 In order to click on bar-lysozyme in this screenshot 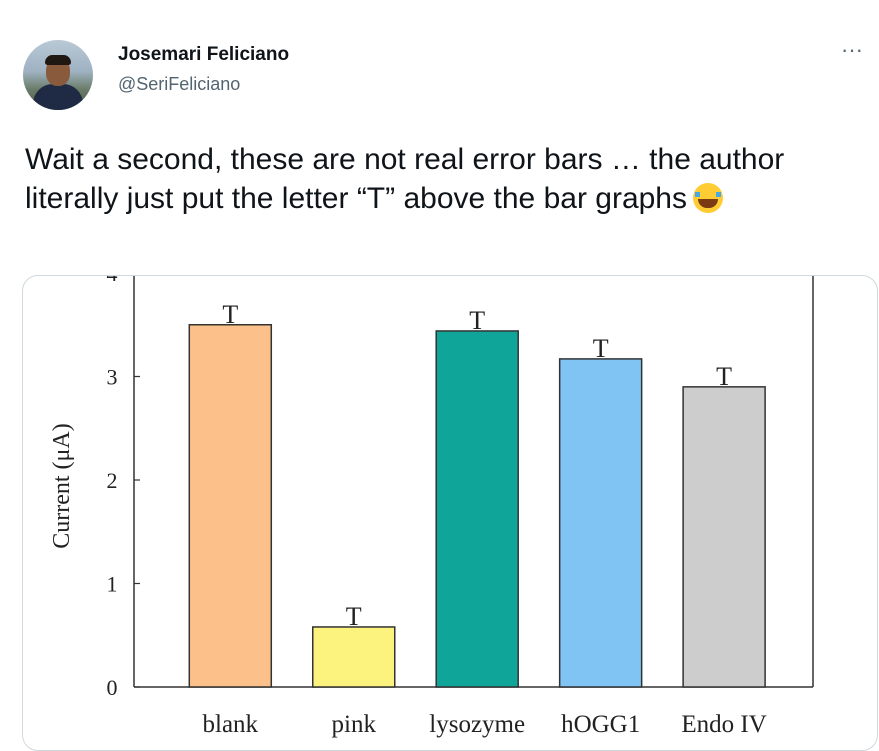, I will do `click(477, 509)`.